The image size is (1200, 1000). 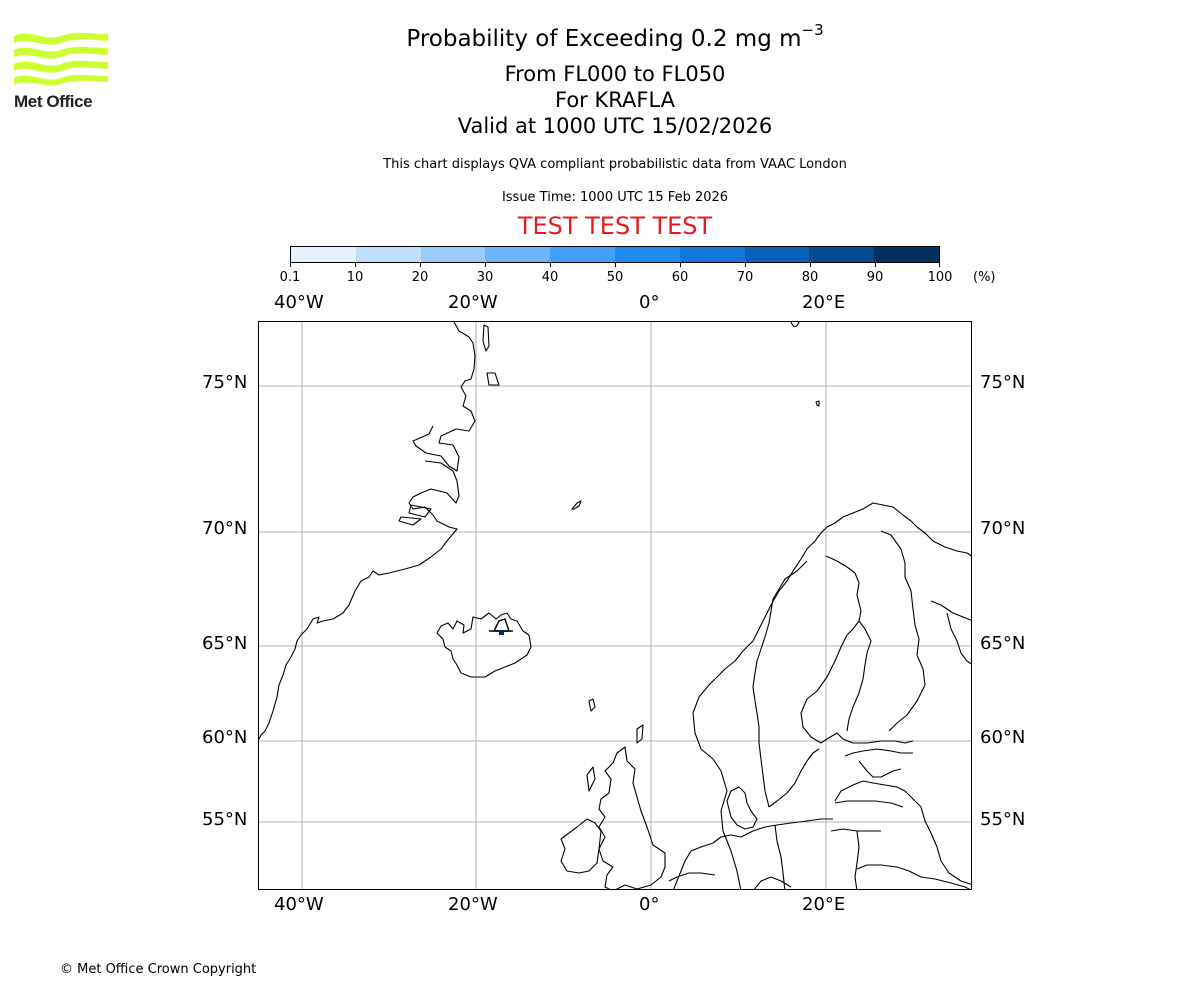 I want to click on flight-levels: From FL000 to FL050, so click(x=615, y=74).